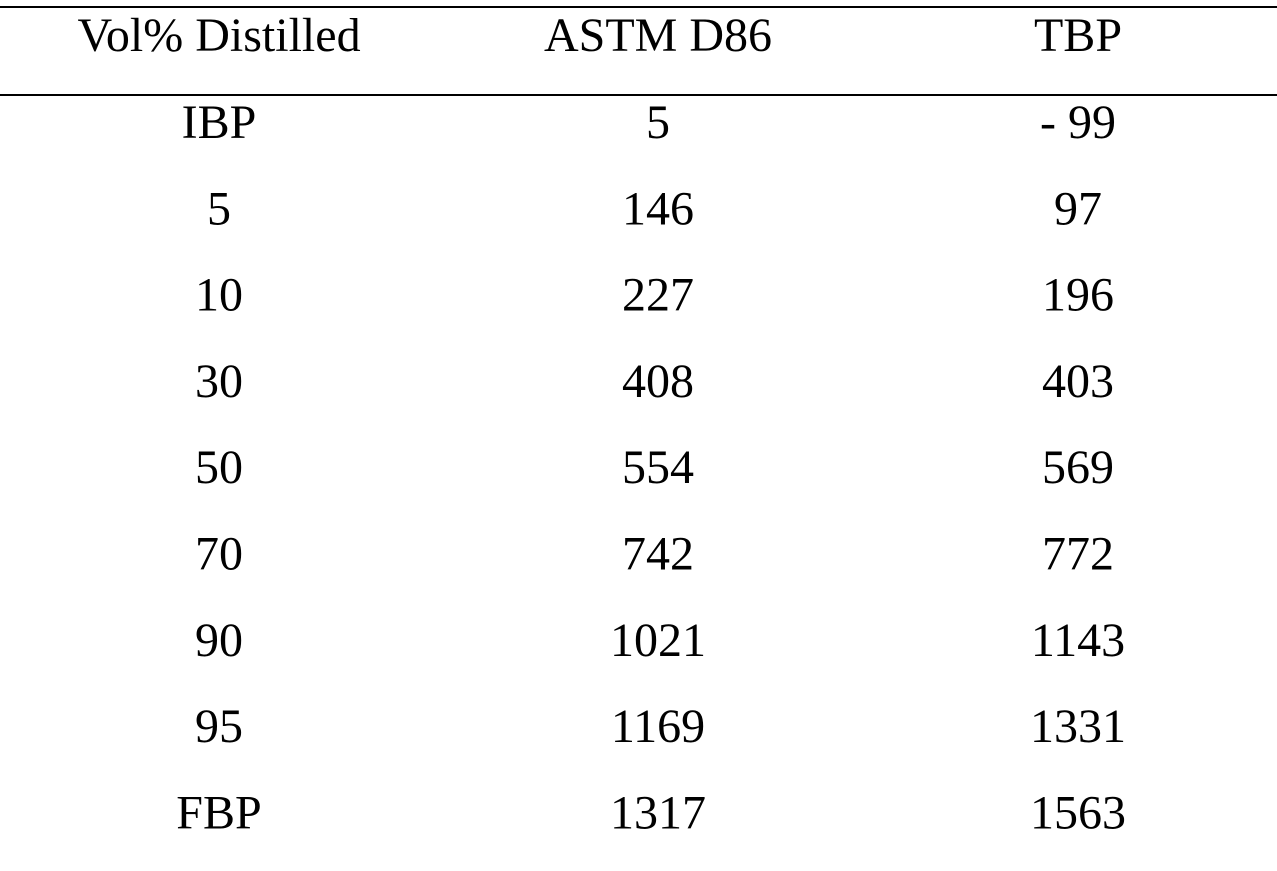  I want to click on table-cell: 50, so click(219, 467).